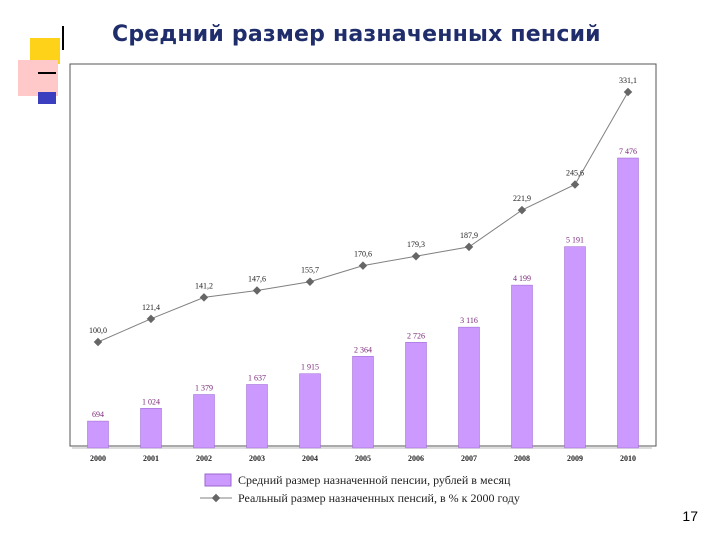 The height and width of the screenshot is (540, 720). I want to click on bar-2007, so click(469, 387).